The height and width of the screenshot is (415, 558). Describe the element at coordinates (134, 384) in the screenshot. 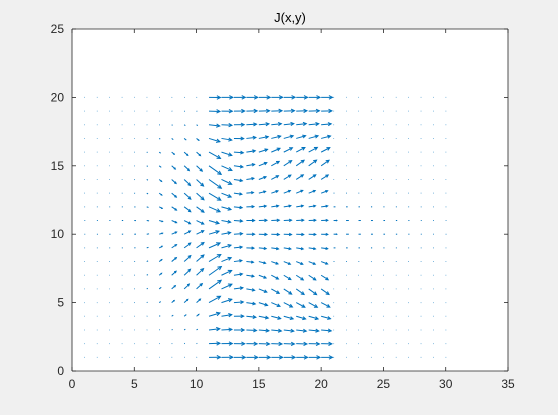

I see `x-tick-label: 5` at that location.